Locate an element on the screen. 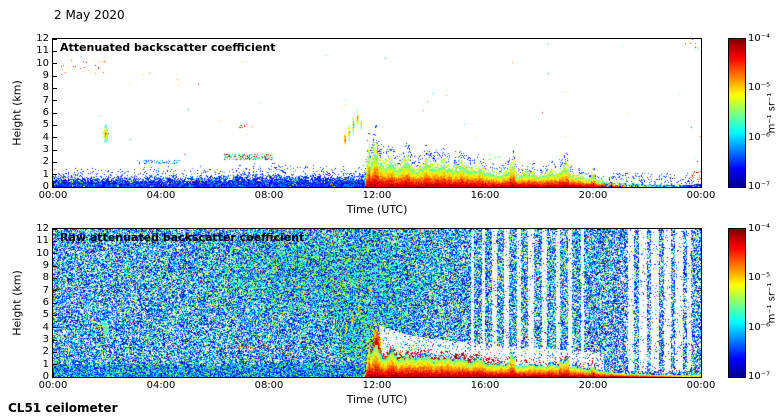  colorbar-ticks: 10⁻⁴ 10⁻⁵ 10⁻⁶ 10⁻⁷ is located at coordinates (749, 112).